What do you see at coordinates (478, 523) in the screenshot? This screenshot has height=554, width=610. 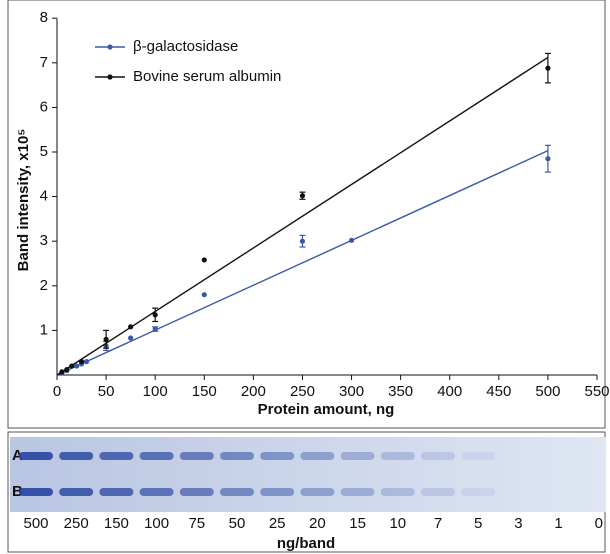 I see `lane-label: 5` at bounding box center [478, 523].